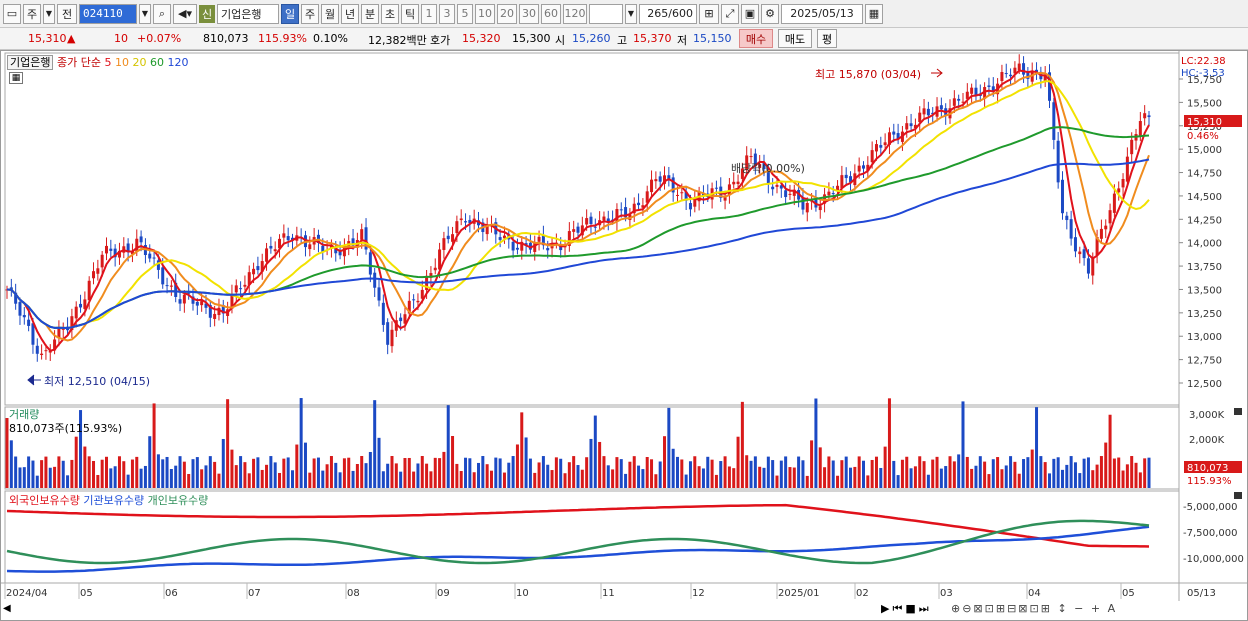  I want to click on stock-name-tag: 기업은행, so click(30, 62).